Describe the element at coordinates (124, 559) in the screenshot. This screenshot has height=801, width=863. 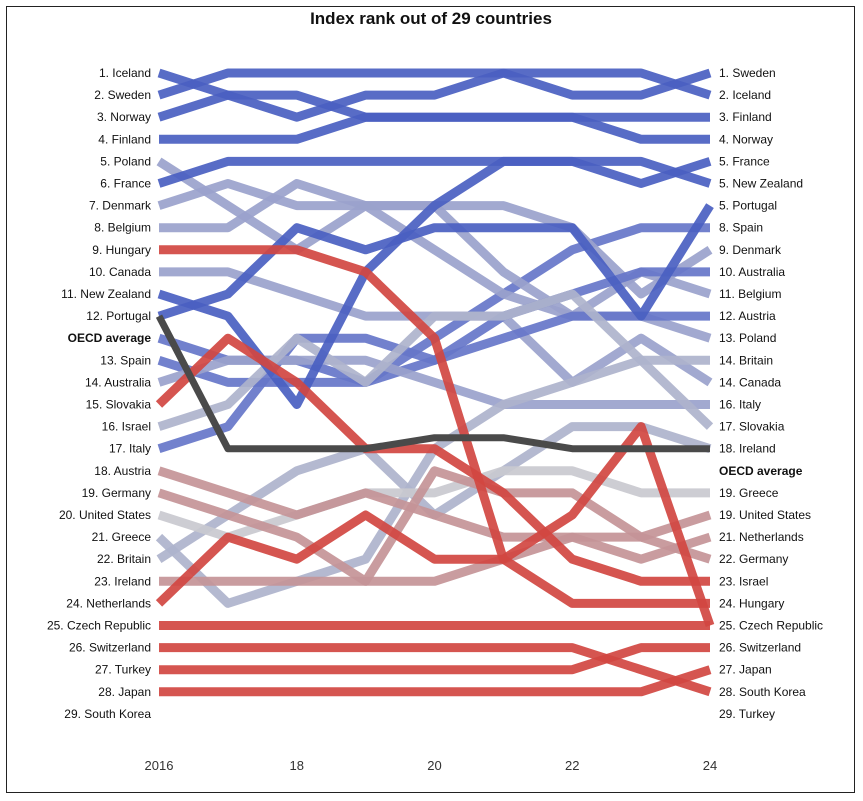
I see `left-label-22-britain: 22. Britain` at that location.